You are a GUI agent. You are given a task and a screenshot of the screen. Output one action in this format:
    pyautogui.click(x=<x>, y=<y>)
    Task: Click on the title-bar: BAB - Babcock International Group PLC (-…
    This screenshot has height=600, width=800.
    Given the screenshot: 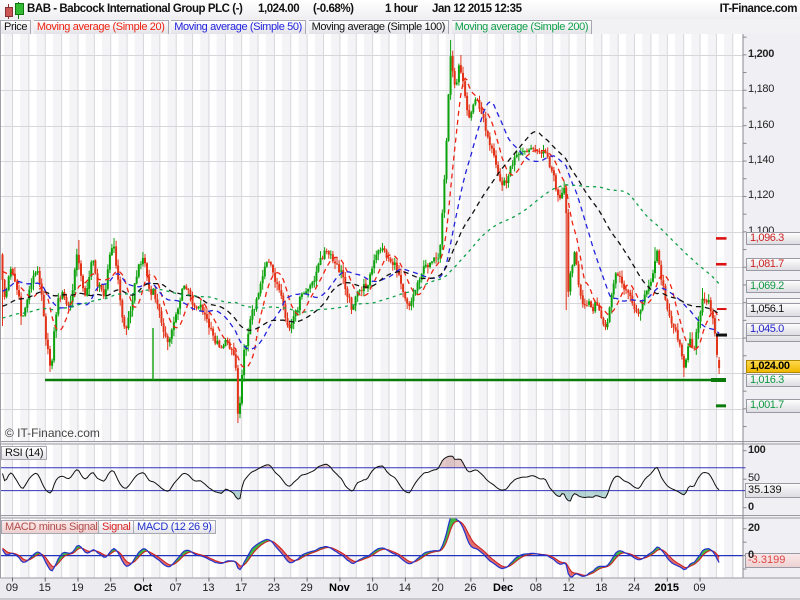 What is the action you would take?
    pyautogui.click(x=400, y=10)
    